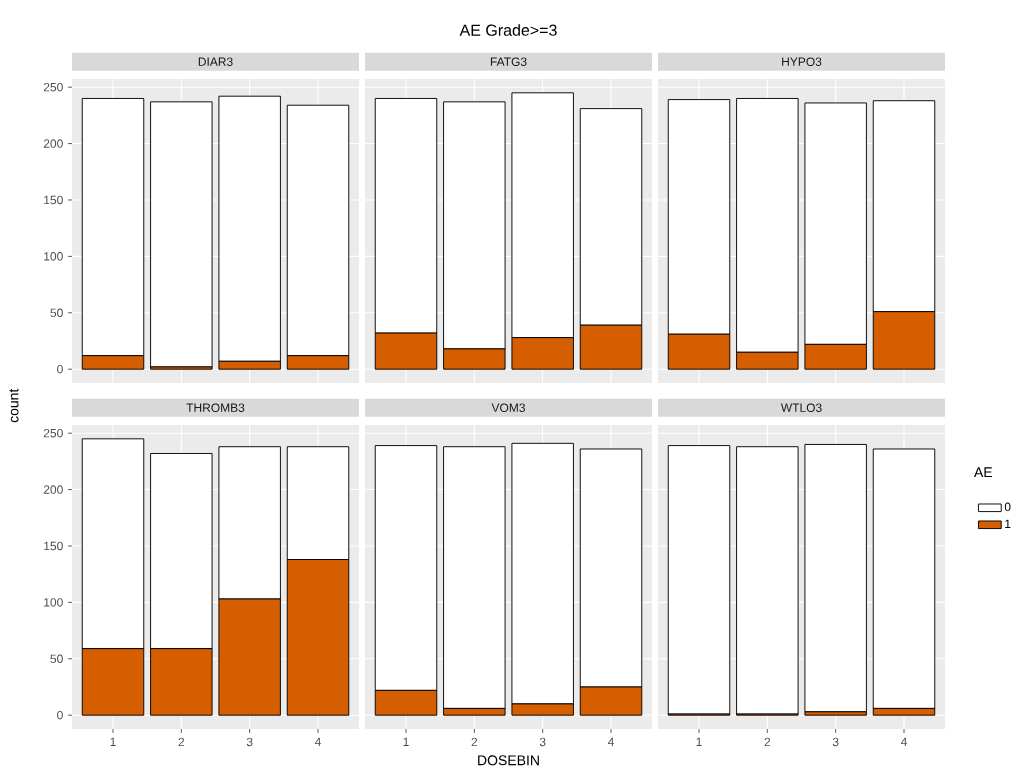  I want to click on y-axis-title: count, so click(14, 405).